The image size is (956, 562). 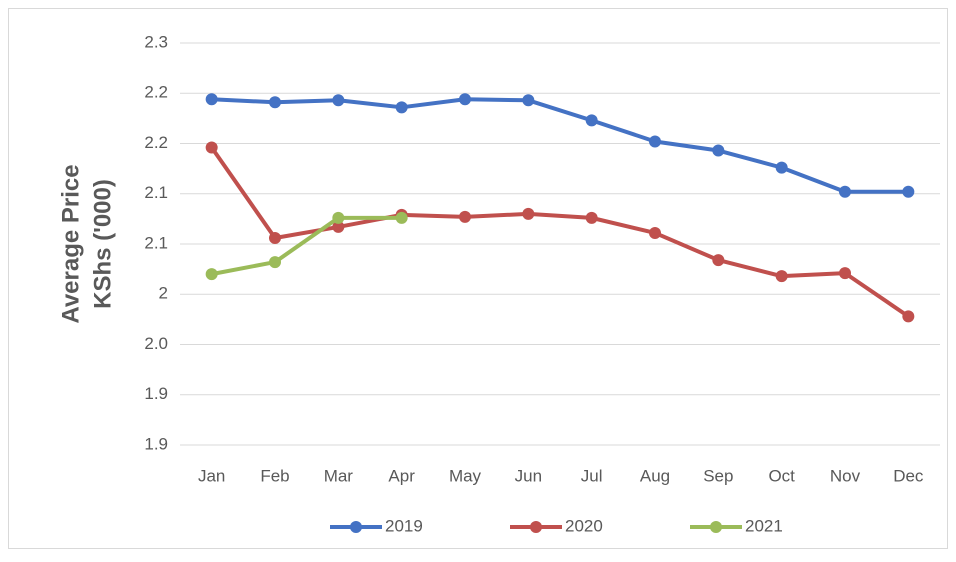 I want to click on x-tick-label: Dec, so click(x=908, y=475).